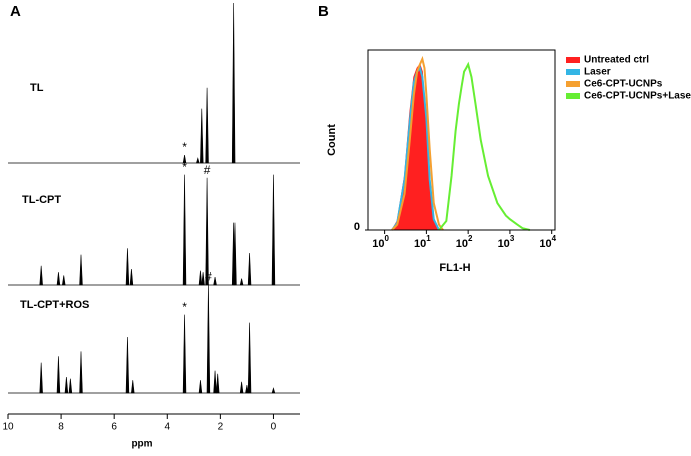  I want to click on x-tick-label: 6, so click(114, 427).